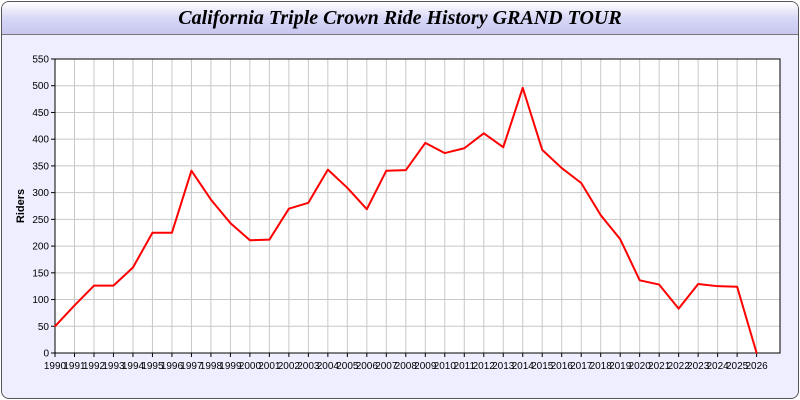 This screenshot has height=400, width=800. Describe the element at coordinates (46, 354) in the screenshot. I see `y-tick-label: 0` at that location.